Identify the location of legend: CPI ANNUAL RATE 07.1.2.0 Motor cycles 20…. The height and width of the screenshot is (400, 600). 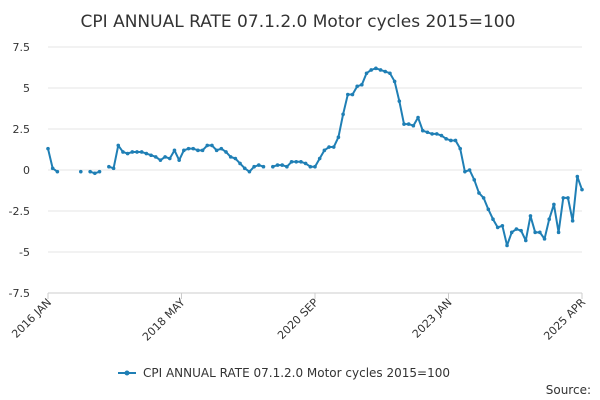
(284, 373).